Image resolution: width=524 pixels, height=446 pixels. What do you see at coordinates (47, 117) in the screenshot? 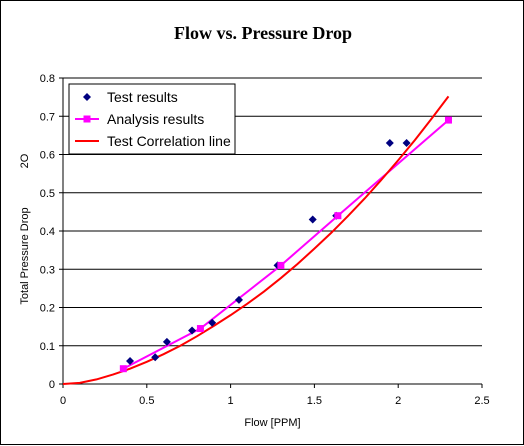
I see `y-tick-label: 0.7` at bounding box center [47, 117].